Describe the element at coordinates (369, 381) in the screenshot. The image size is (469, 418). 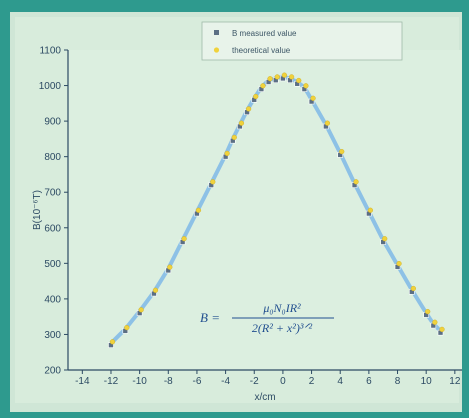
I see `x-tick-label: 6` at that location.